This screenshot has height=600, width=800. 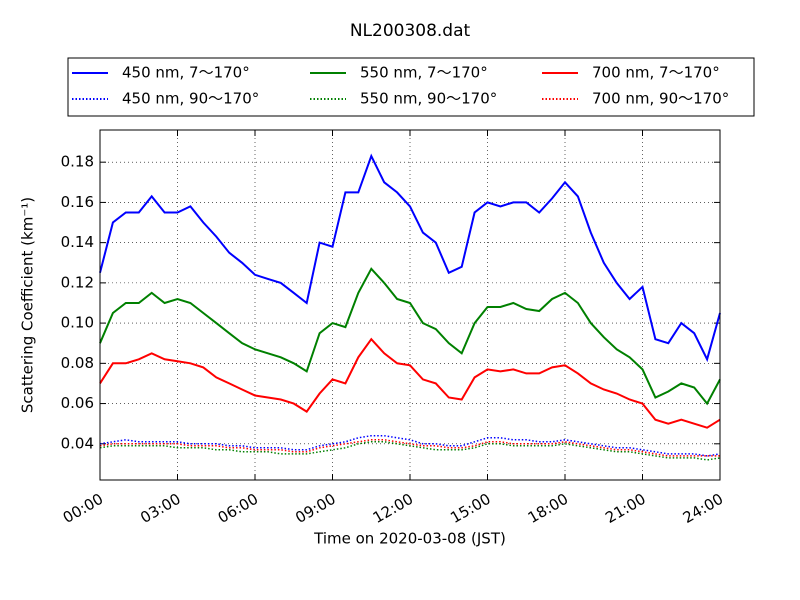 I want to click on y-tick-label: 0.04, so click(x=77, y=443).